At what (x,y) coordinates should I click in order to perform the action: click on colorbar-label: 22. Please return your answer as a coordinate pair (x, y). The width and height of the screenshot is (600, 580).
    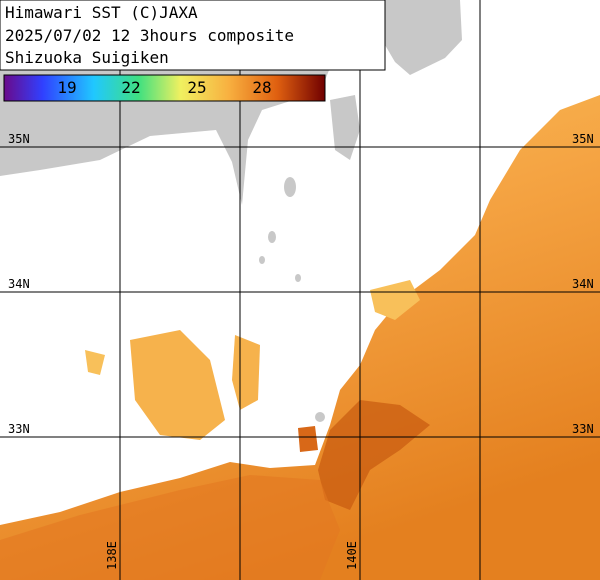
    Looking at the image, I should click on (130, 87).